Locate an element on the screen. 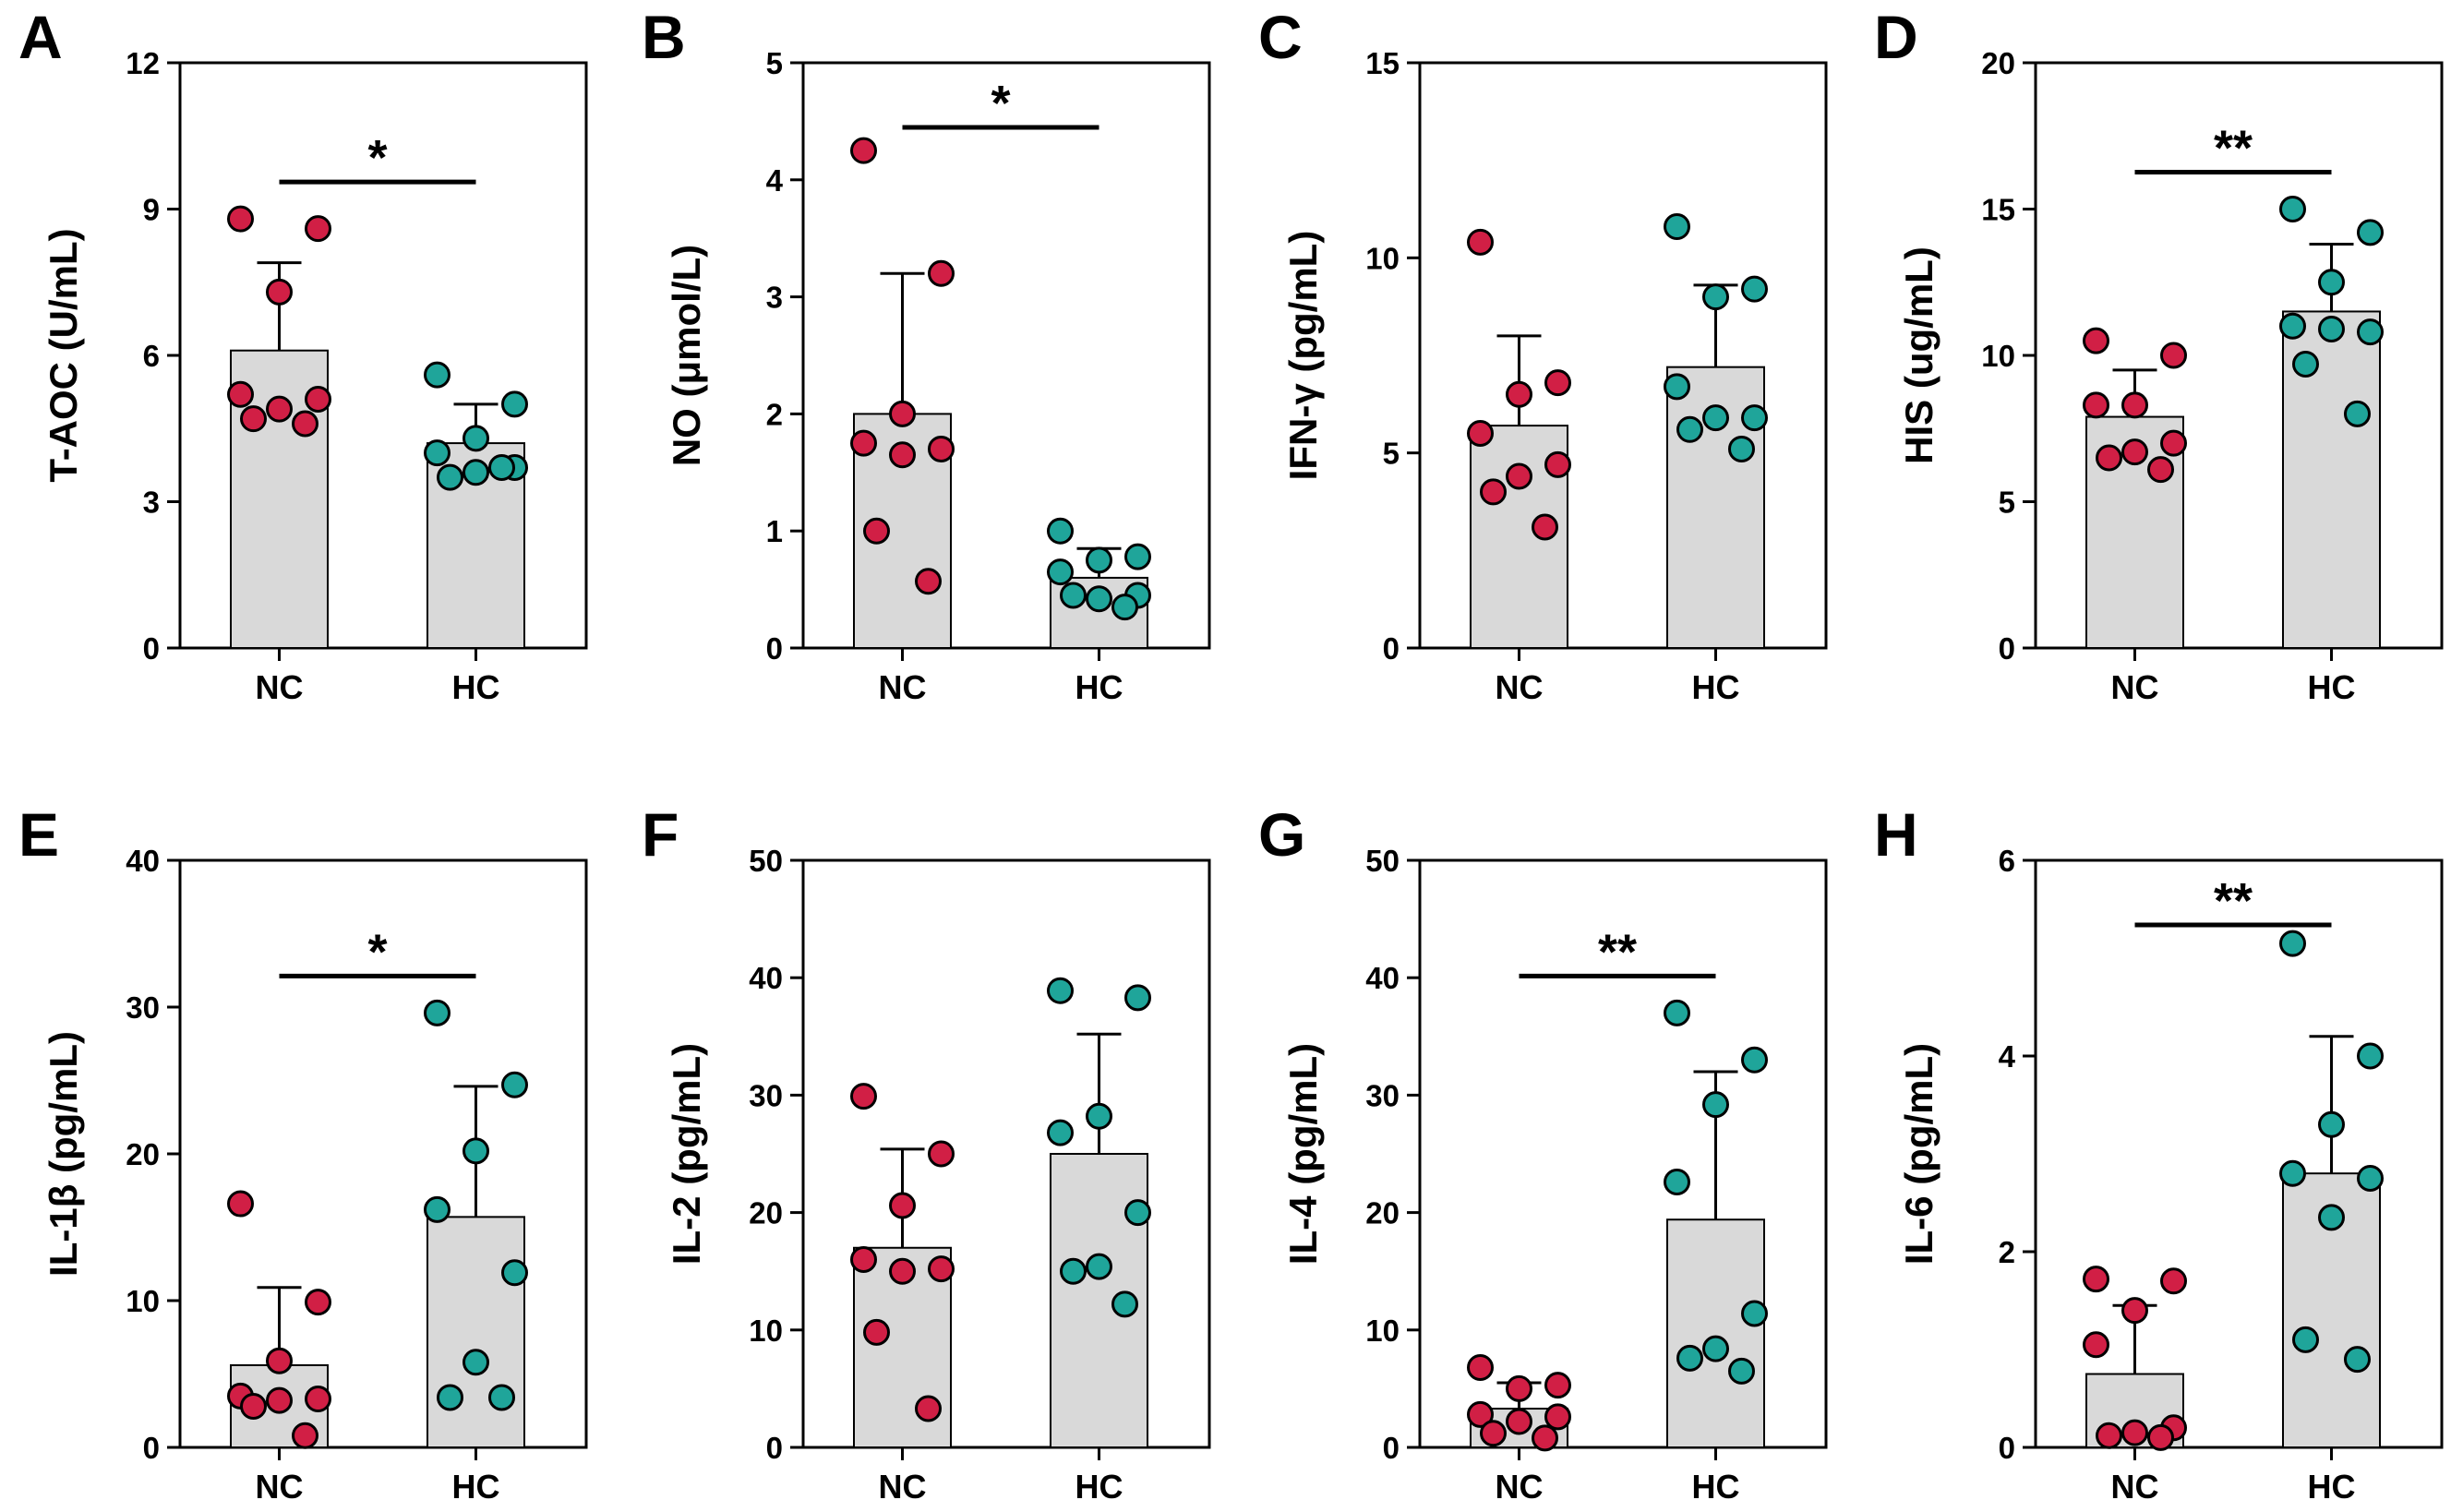 The width and height of the screenshot is (2451, 1512). y-axis-label: IL-2 (pg/mL) is located at coordinates (686, 1154).